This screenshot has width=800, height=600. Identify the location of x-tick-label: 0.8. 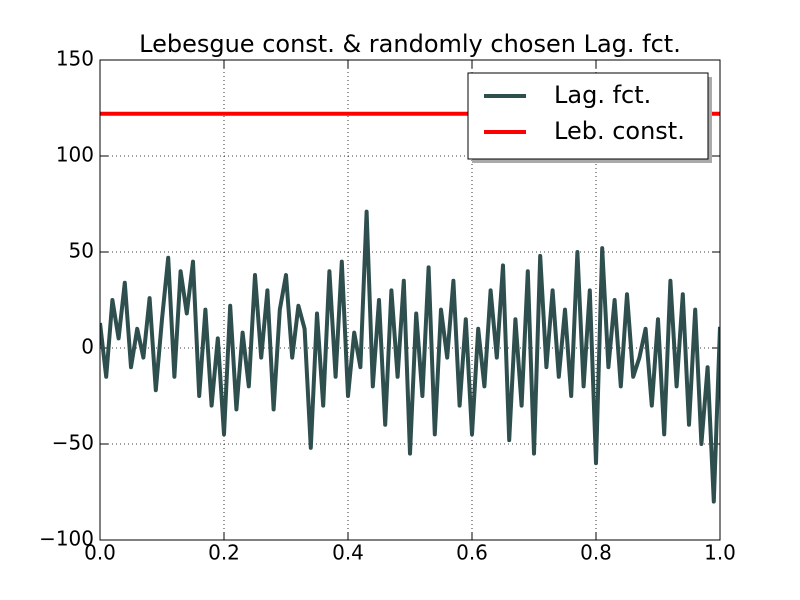
(596, 553).